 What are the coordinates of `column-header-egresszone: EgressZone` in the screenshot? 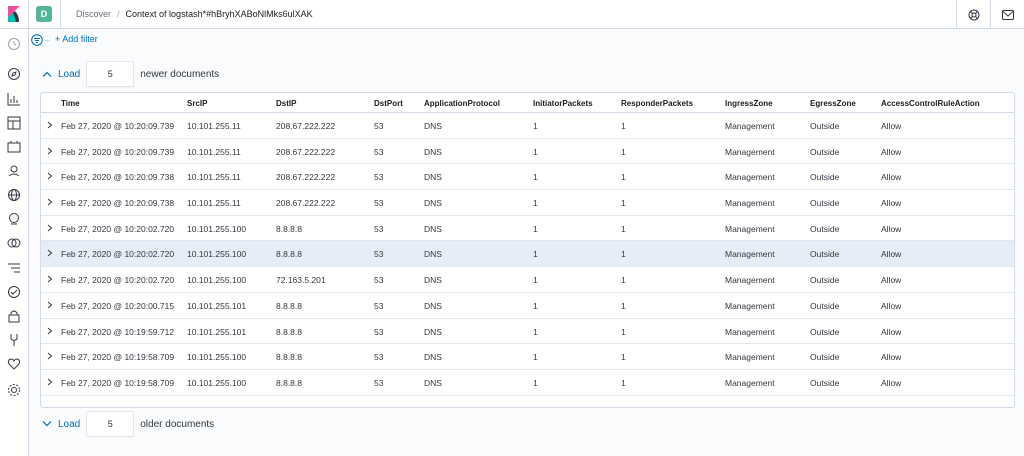 It's located at (833, 103).